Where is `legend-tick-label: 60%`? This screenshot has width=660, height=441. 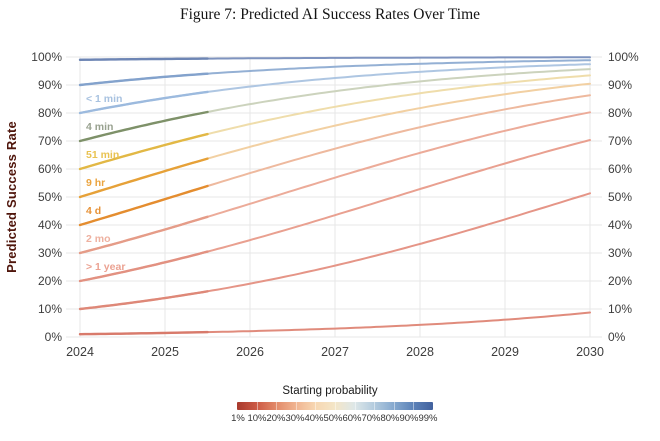
legend-tick-label: 60% is located at coordinates (352, 418).